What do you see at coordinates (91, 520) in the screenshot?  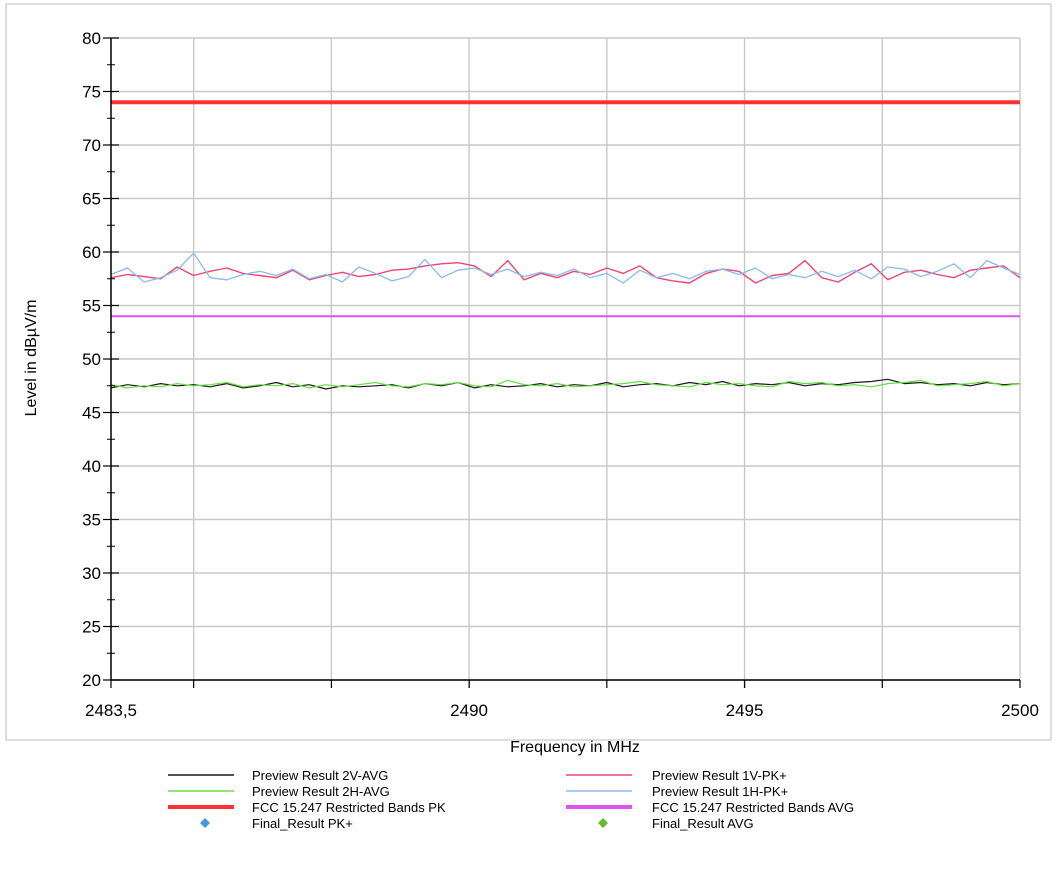 I see `y-tick-label: 35` at bounding box center [91, 520].